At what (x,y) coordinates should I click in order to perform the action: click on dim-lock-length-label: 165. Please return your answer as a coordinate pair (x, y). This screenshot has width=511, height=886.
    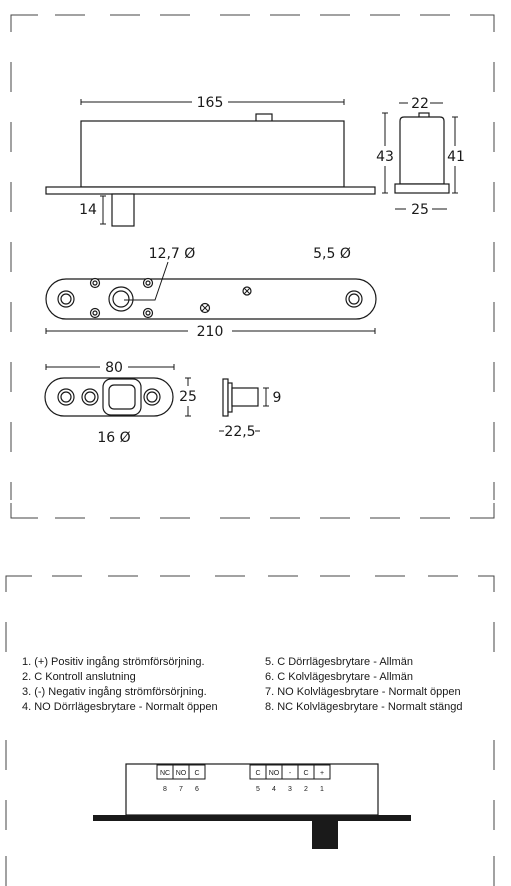
    Looking at the image, I should click on (210, 103).